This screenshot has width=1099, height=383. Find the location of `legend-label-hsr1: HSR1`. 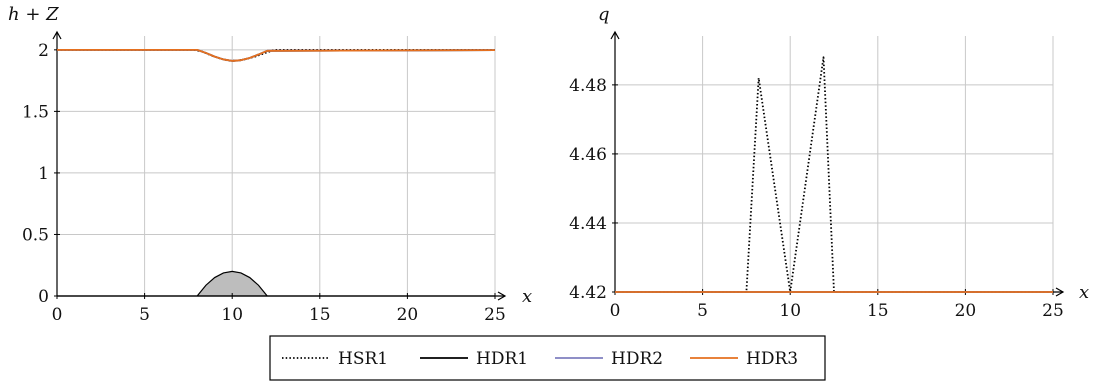

legend-label-hsr1: HSR1 is located at coordinates (363, 359).